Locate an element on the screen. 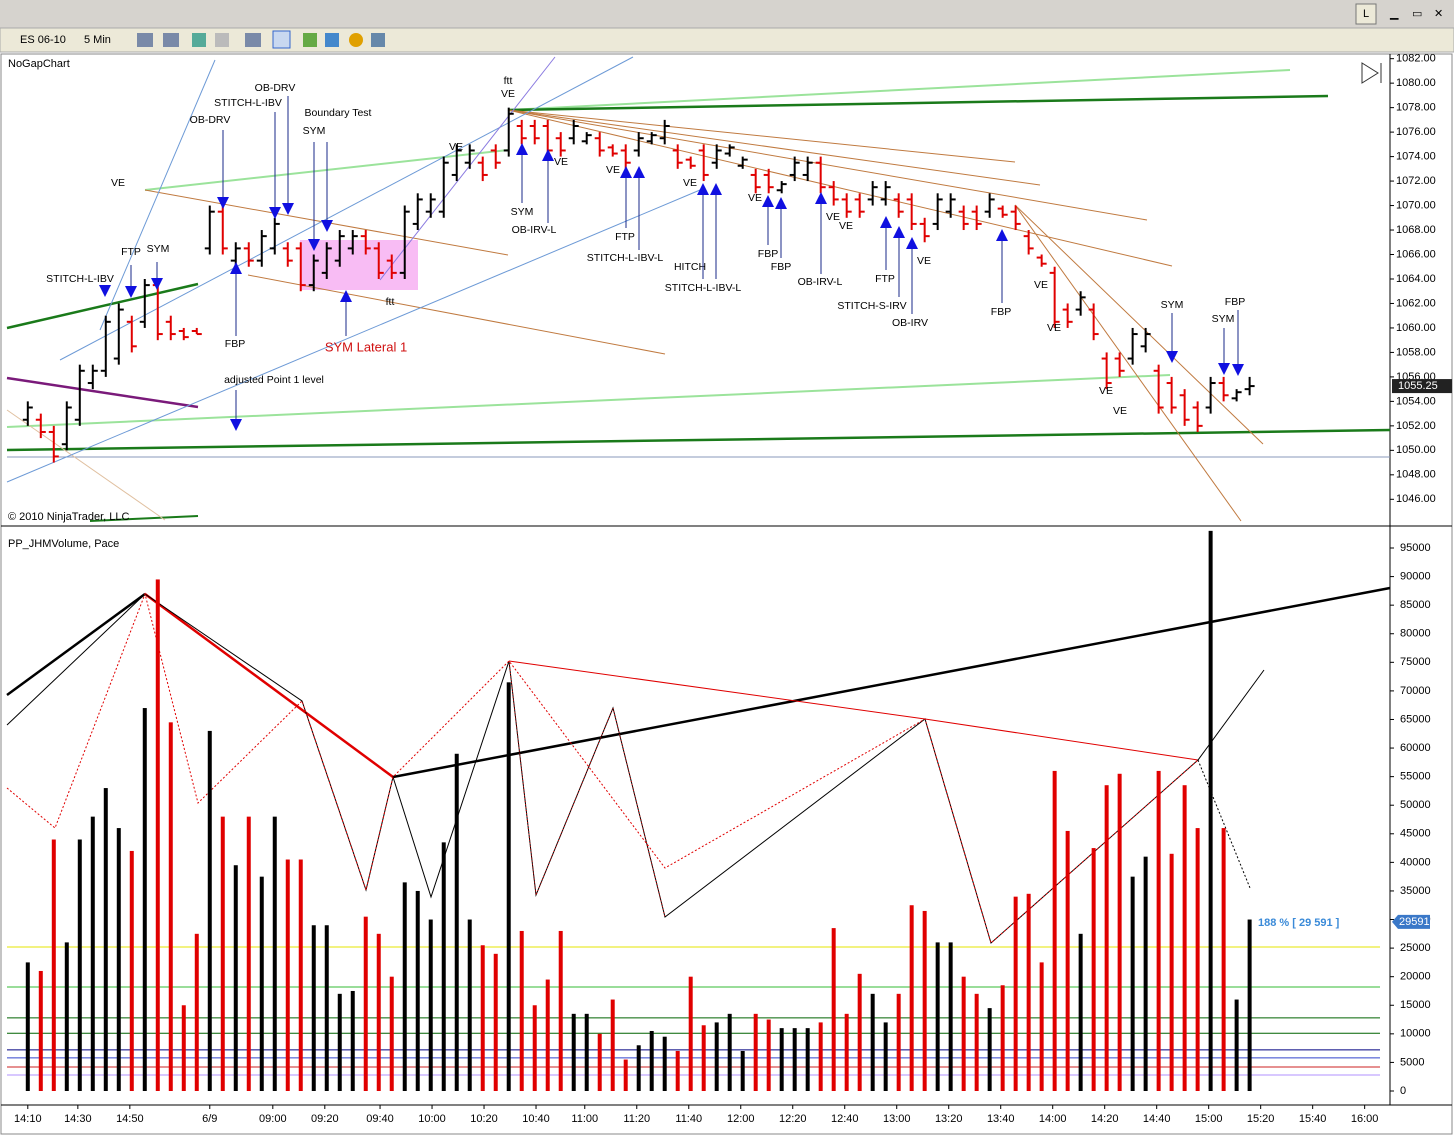 The width and height of the screenshot is (1454, 1140). annotation: SYM is located at coordinates (314, 131).